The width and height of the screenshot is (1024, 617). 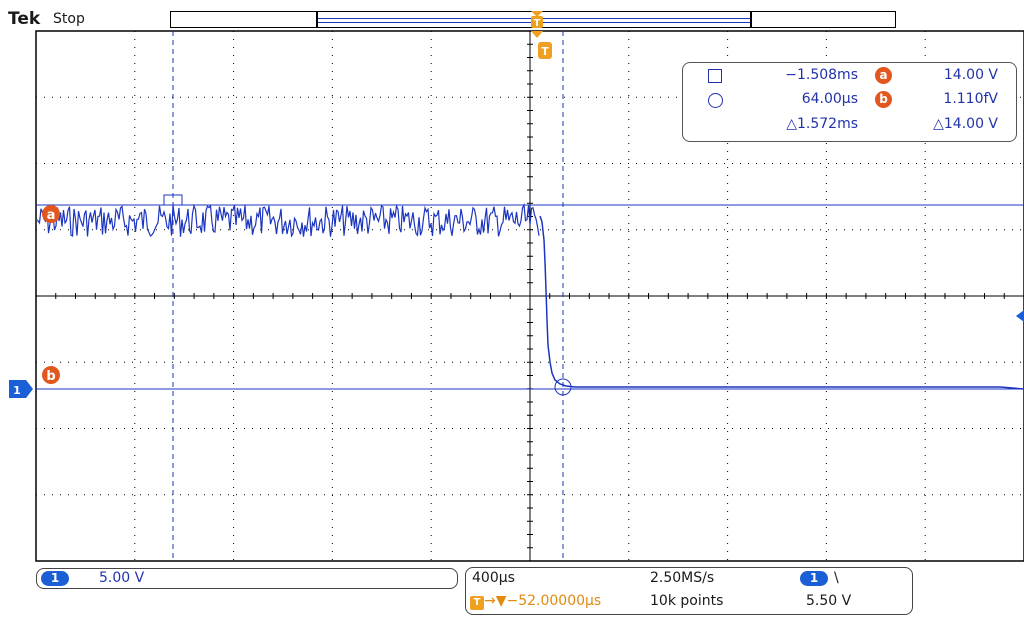 I want to click on cursor-a-badge-label: a, so click(x=51, y=215).